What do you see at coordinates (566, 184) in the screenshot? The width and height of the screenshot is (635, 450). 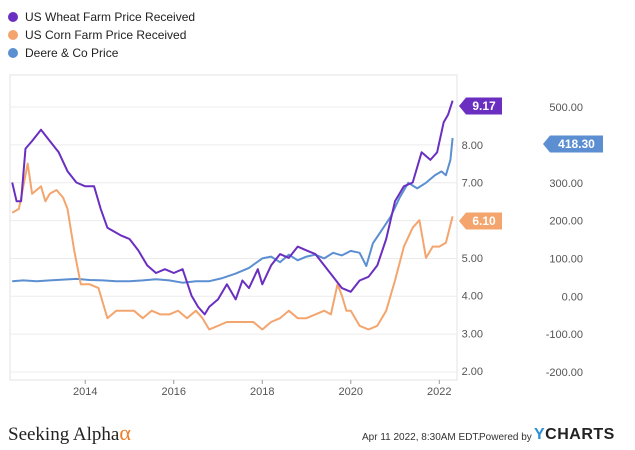 I see `right-axis-label: 300.00` at bounding box center [566, 184].